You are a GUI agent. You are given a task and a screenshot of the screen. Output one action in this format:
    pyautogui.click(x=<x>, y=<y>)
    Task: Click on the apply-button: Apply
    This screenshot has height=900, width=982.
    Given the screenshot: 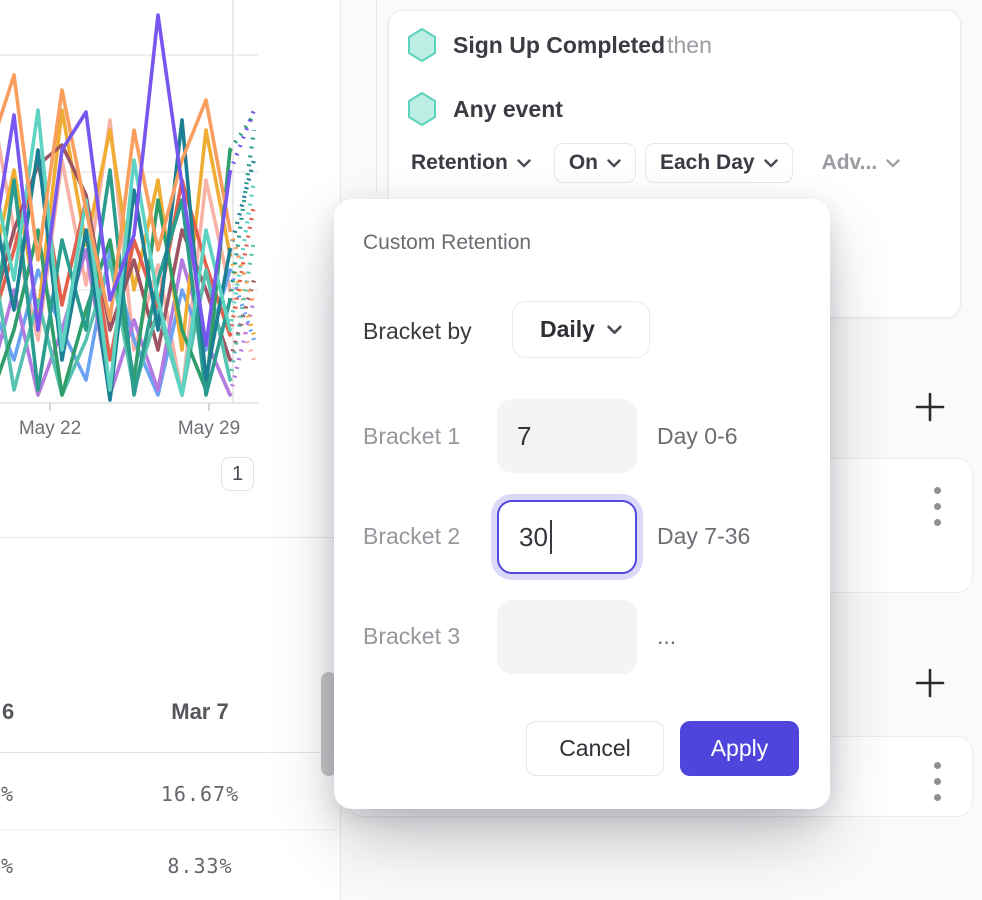 What is the action you would take?
    pyautogui.click(x=739, y=748)
    